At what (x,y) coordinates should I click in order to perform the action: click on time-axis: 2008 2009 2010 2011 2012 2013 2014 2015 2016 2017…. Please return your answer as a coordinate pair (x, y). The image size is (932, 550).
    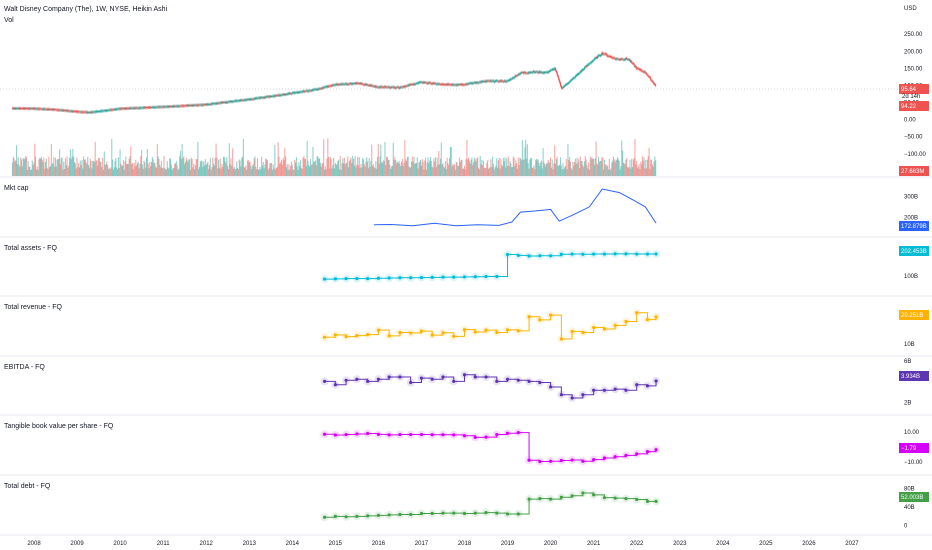
    Looking at the image, I should click on (466, 540).